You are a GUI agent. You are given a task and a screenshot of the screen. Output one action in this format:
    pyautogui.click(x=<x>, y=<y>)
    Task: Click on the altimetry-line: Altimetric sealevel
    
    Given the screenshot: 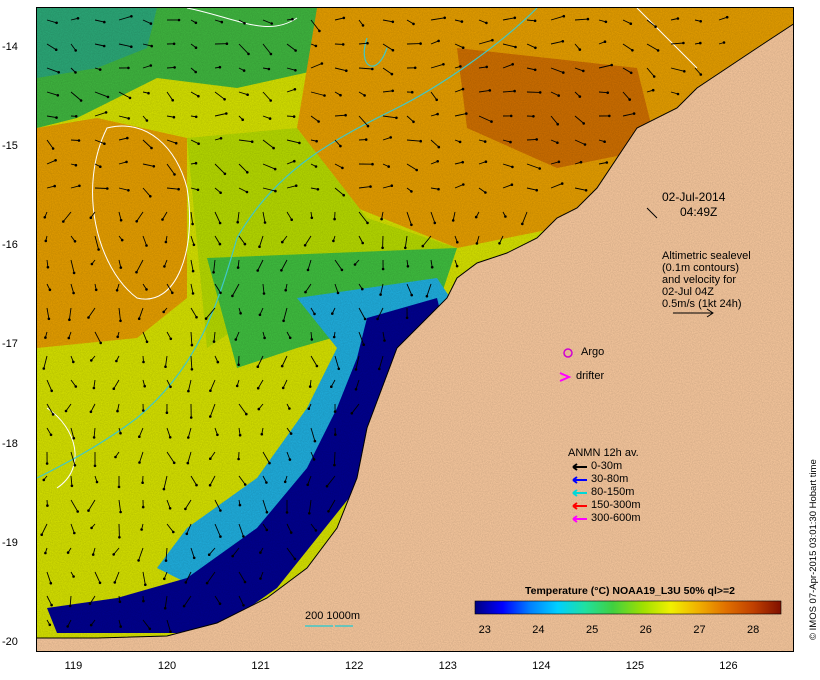 What is the action you would take?
    pyautogui.click(x=706, y=256)
    